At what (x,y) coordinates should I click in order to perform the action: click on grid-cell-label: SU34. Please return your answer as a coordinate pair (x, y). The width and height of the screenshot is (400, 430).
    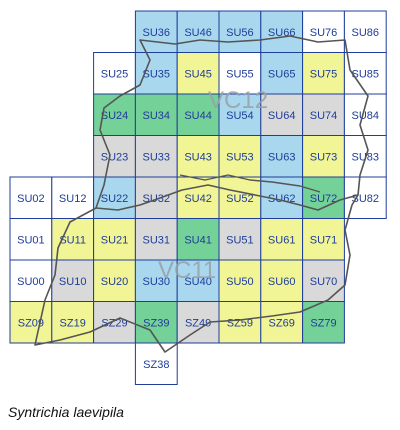
    Looking at the image, I should click on (157, 116).